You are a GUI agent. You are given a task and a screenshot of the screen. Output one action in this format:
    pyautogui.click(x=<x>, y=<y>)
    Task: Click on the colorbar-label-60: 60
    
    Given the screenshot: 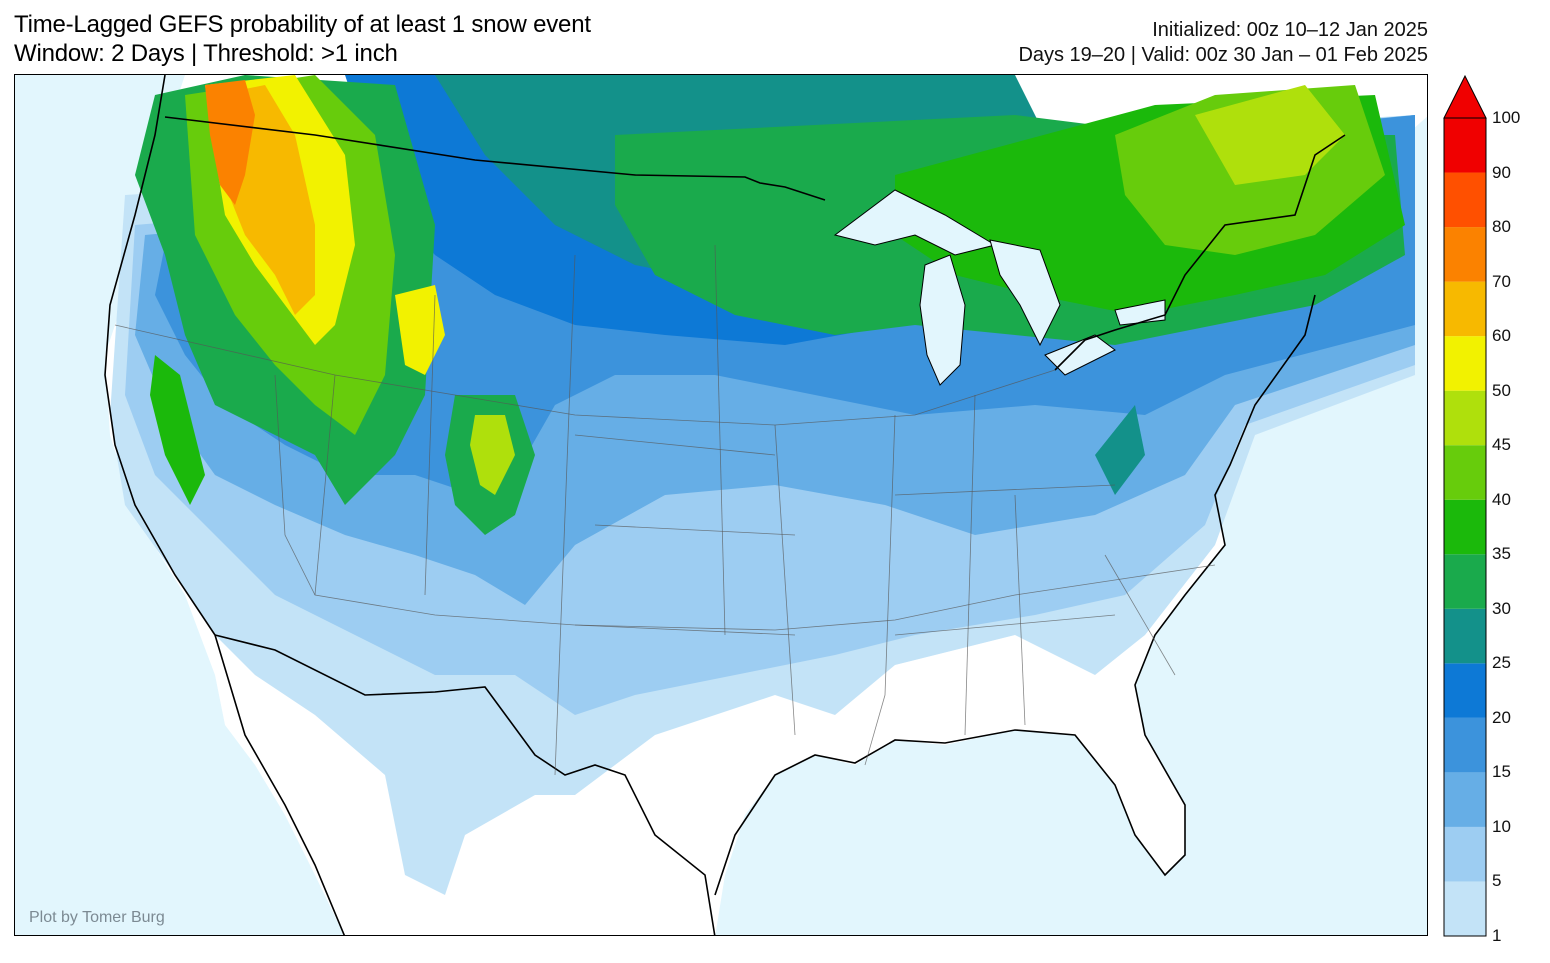 What is the action you would take?
    pyautogui.click(x=1501, y=336)
    